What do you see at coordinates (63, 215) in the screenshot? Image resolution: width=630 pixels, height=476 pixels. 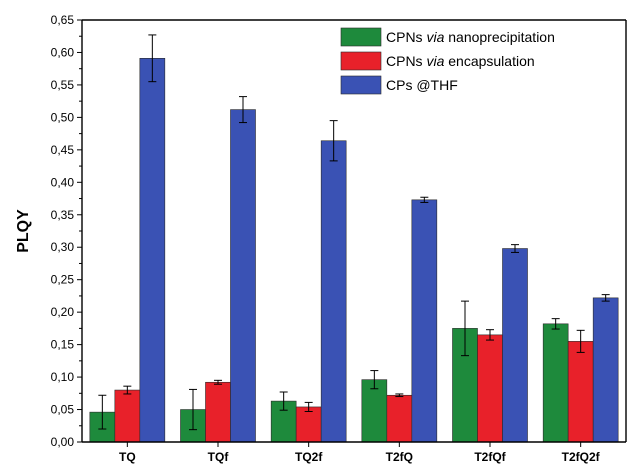 I see `y-tick-label: 0,35` at bounding box center [63, 215].